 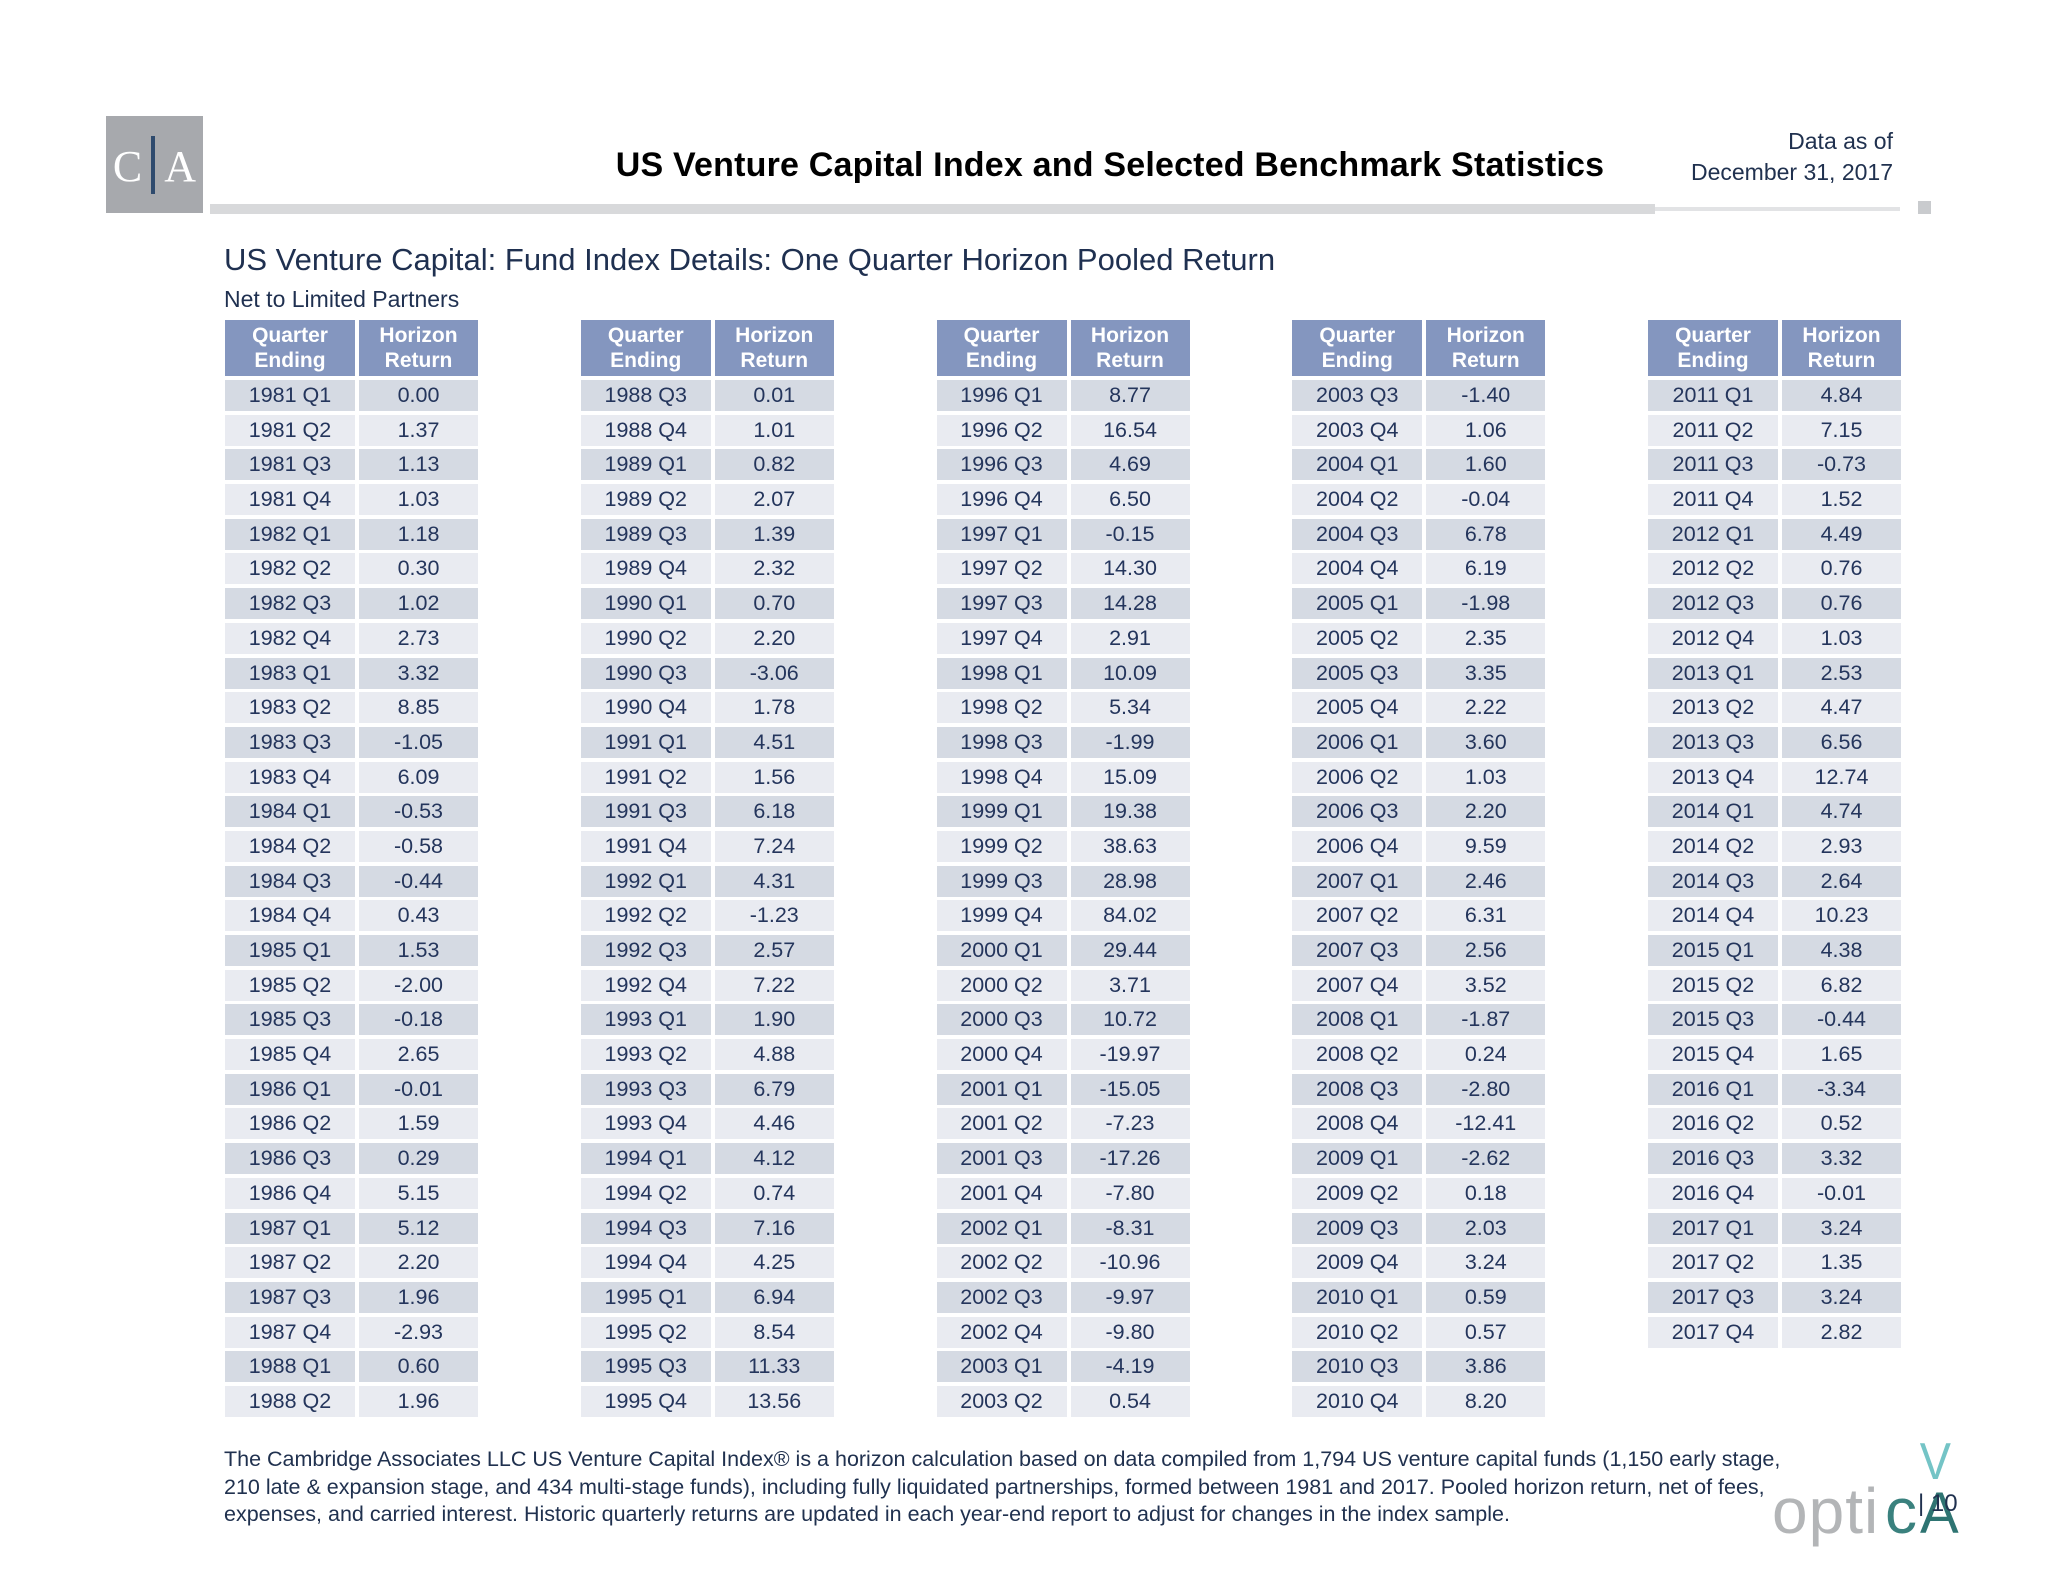 What do you see at coordinates (1713, 348) in the screenshot?
I see `quarter-ending-header: Quarter Ending` at bounding box center [1713, 348].